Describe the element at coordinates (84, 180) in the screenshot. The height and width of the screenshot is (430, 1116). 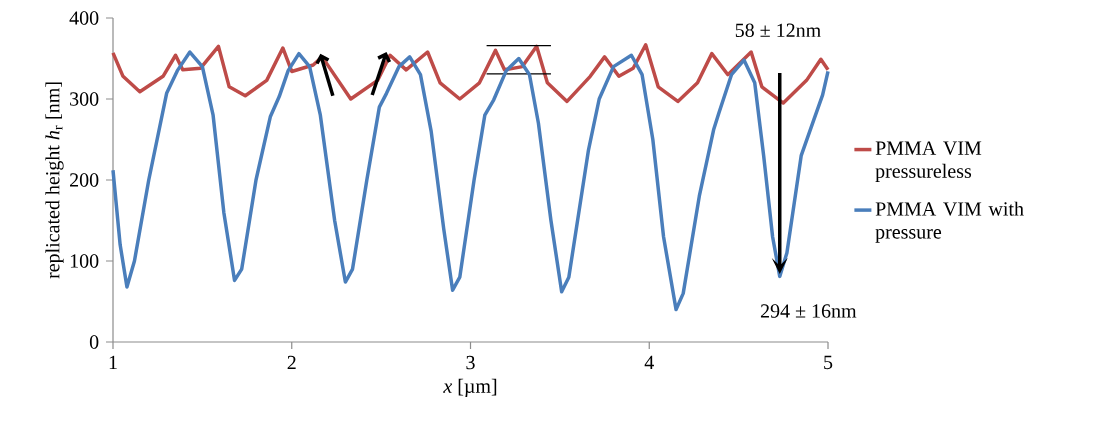
I see `y-tick-label: 200` at that location.